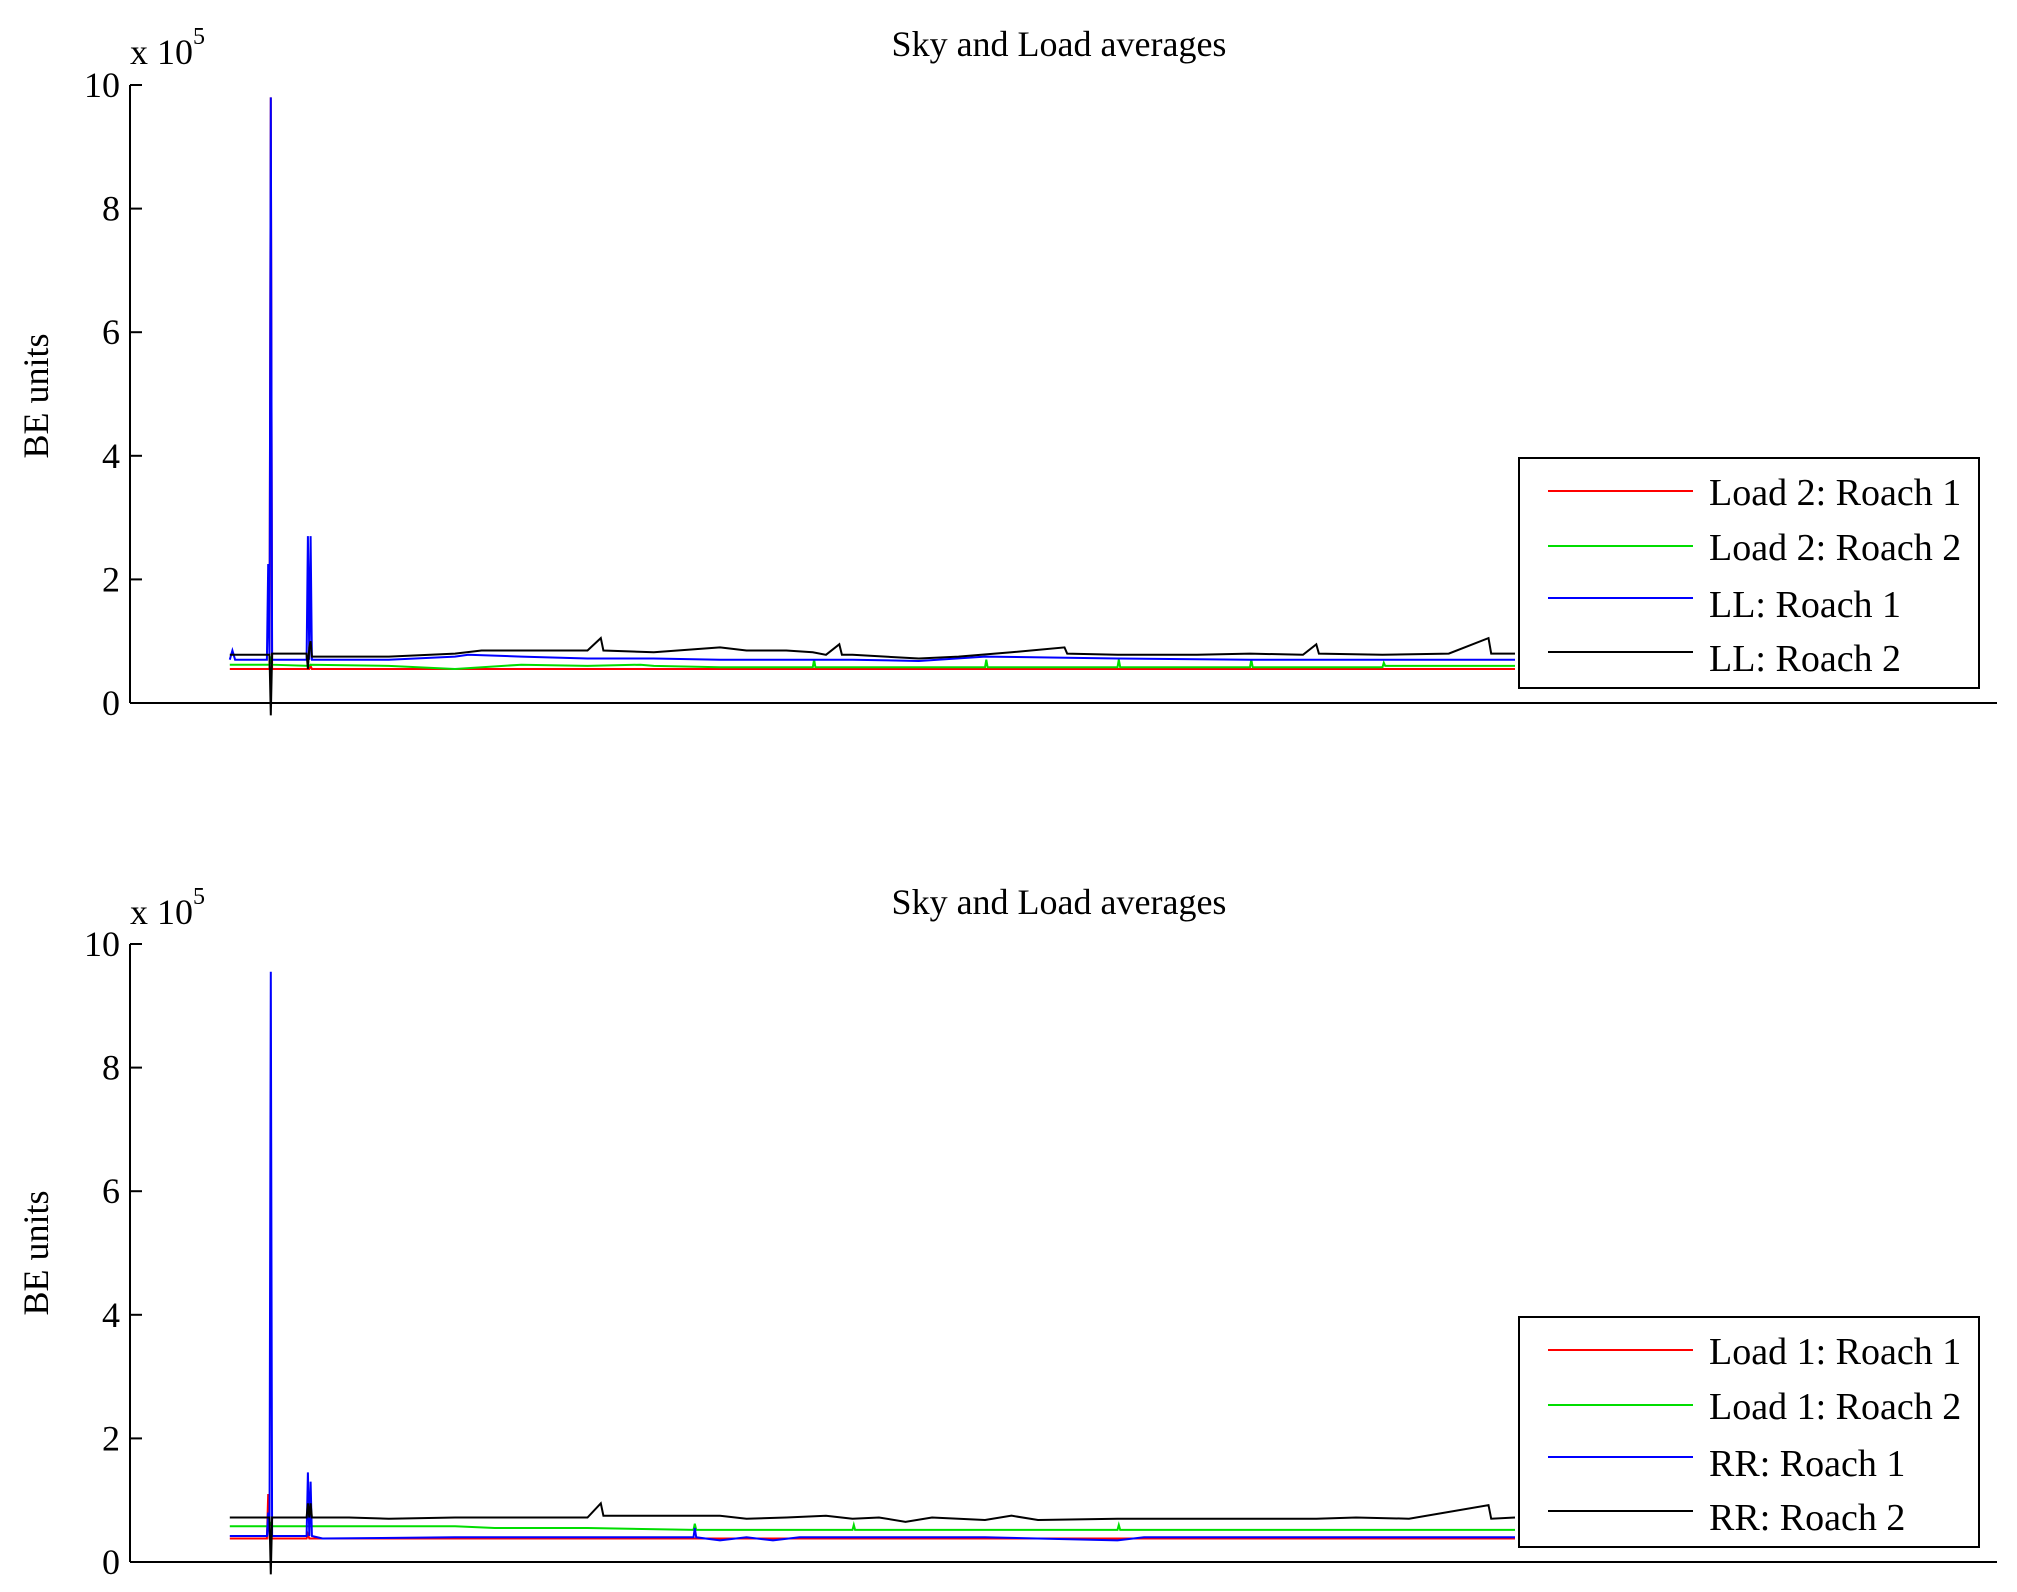 The height and width of the screenshot is (1592, 2017). I want to click on bottom-y-multiplier: x 105, so click(167, 908).